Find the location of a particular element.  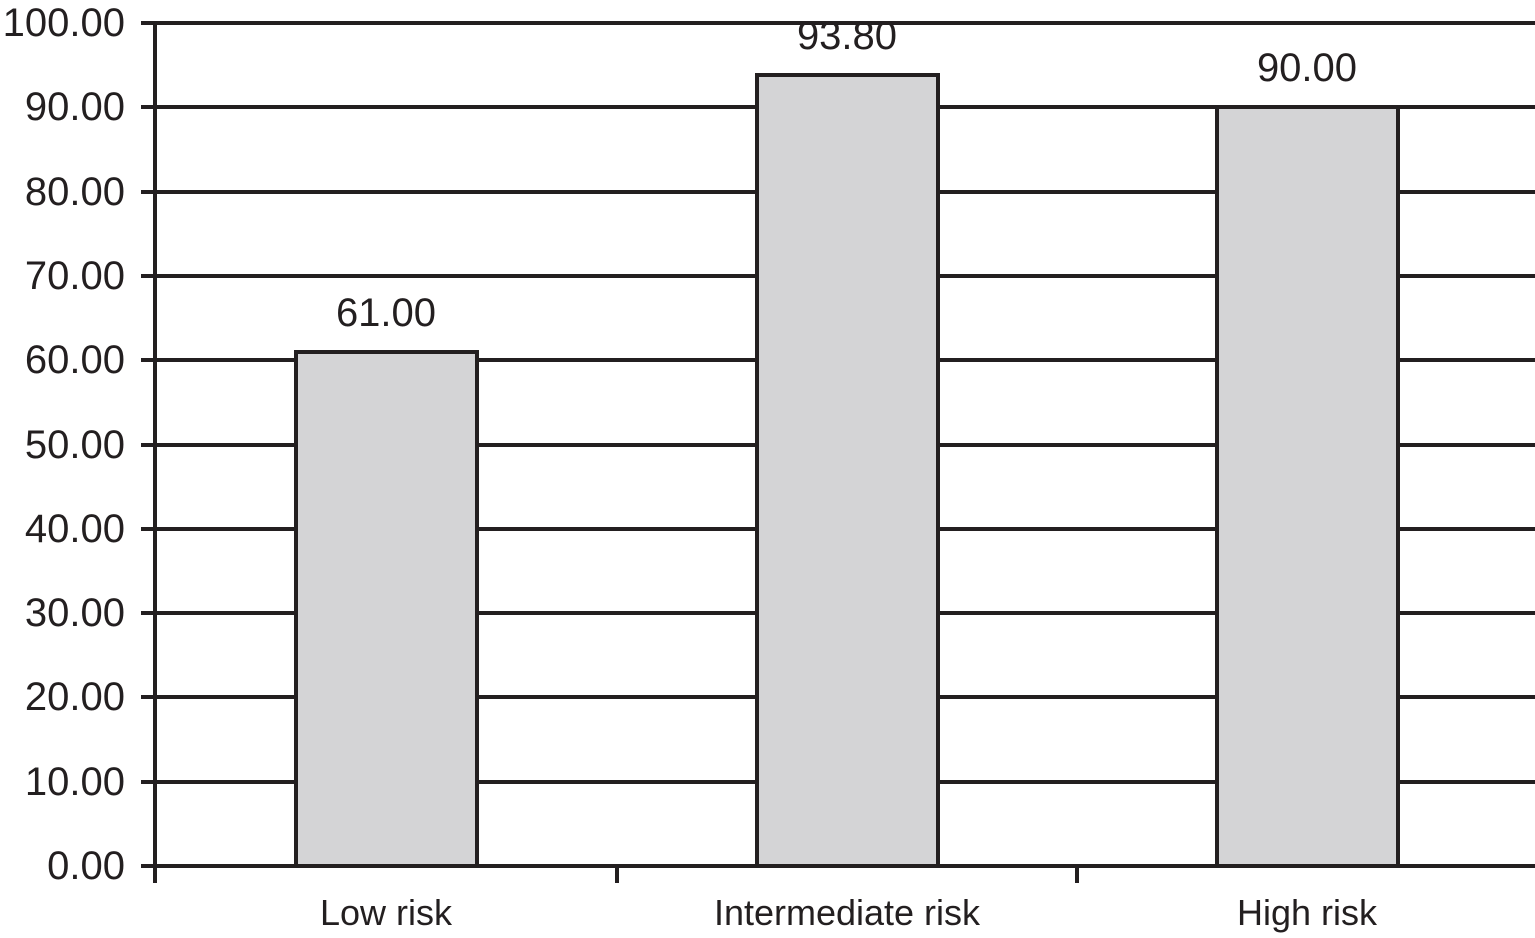

y-axis-tick-label: 70.00 is located at coordinates (74, 275).